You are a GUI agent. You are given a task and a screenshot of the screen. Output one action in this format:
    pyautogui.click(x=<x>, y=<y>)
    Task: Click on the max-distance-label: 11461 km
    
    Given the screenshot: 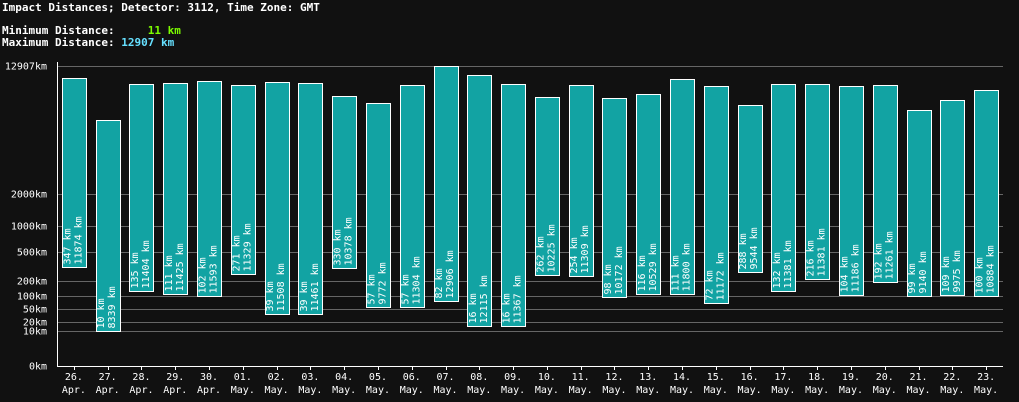 What is the action you would take?
    pyautogui.click(x=315, y=287)
    